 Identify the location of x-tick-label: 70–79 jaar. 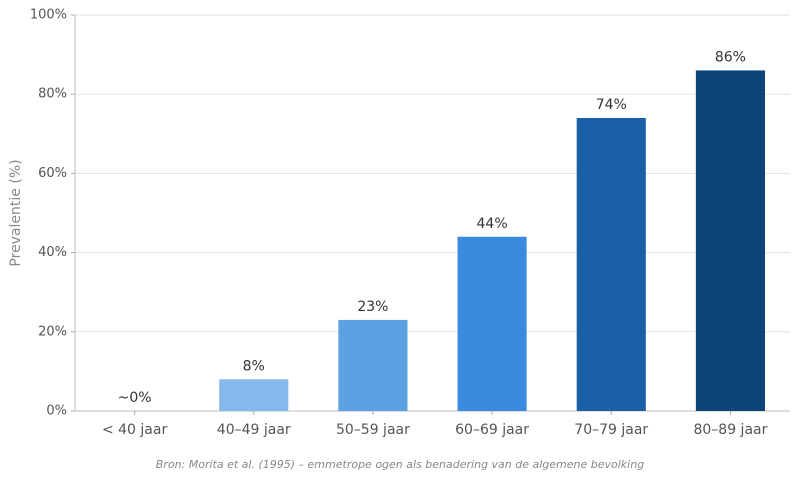
(611, 430).